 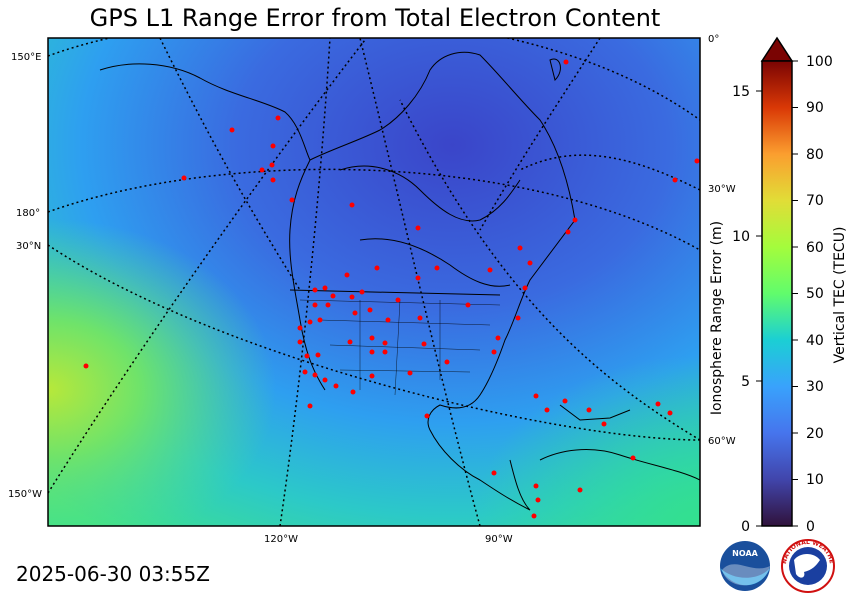 What do you see at coordinates (400, 347) in the screenshot?
I see `state-borders` at bounding box center [400, 347].